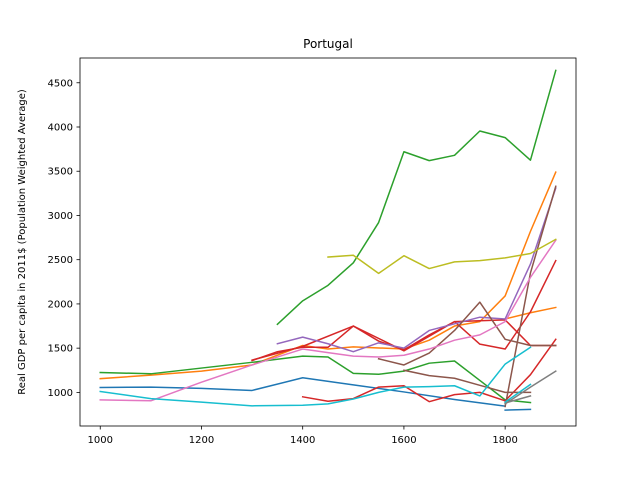  I want to click on x-axis: 1000 1200 1400 1600 1800, so click(303, 436).